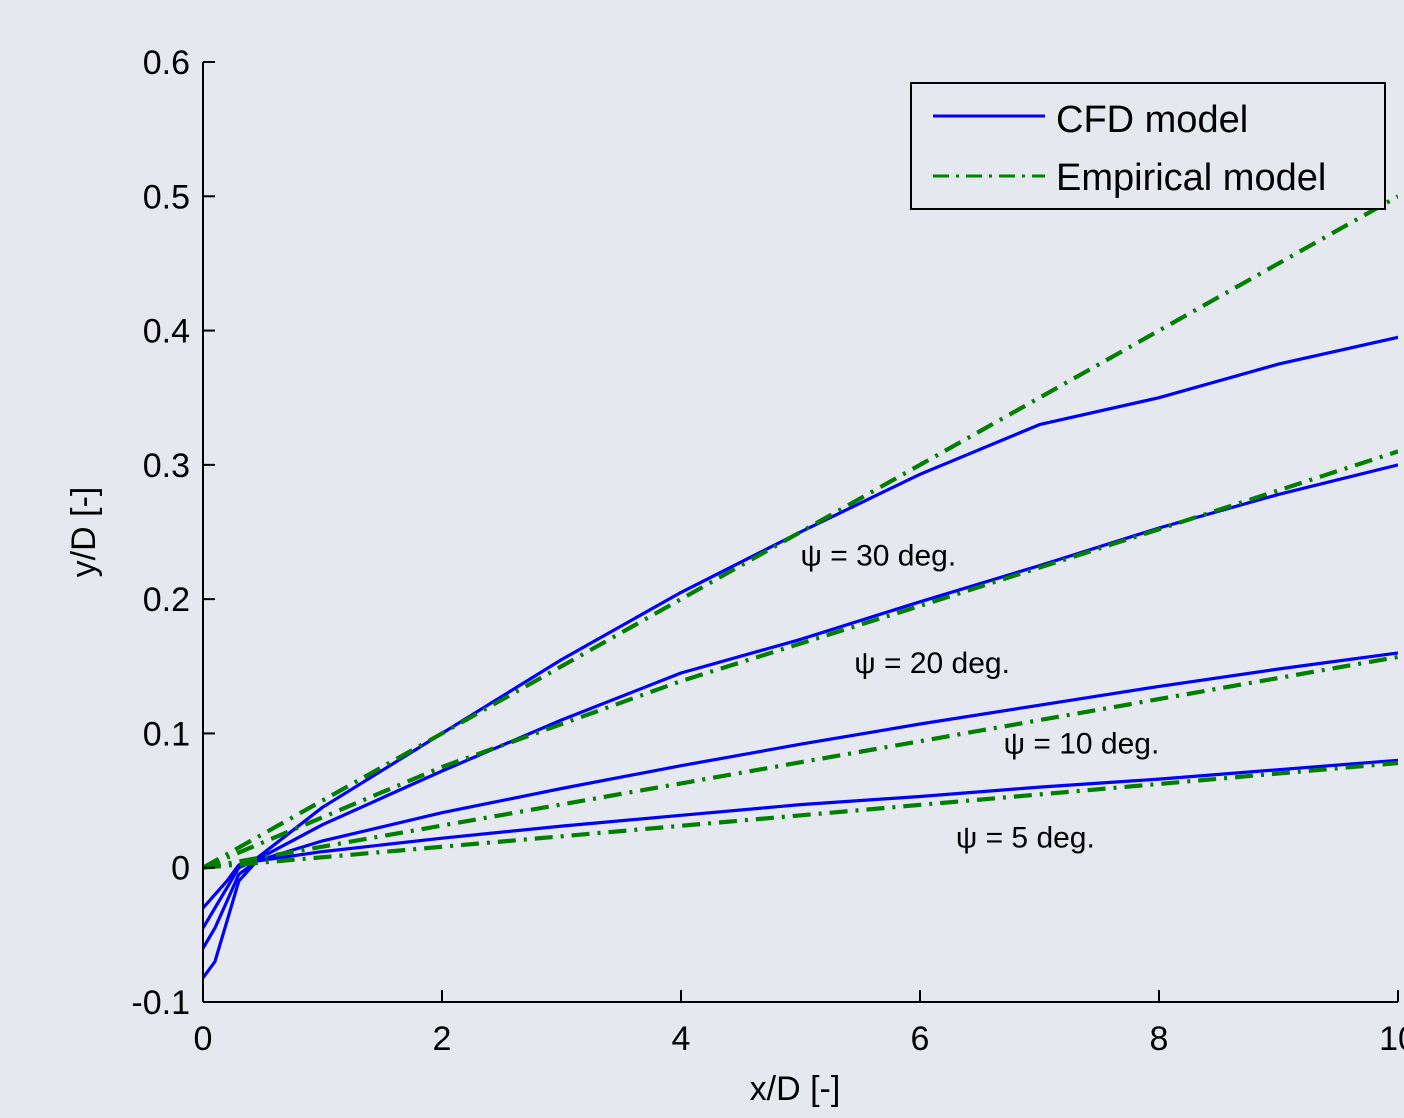  What do you see at coordinates (166, 600) in the screenshot?
I see `y-tick-label: 0.2` at bounding box center [166, 600].